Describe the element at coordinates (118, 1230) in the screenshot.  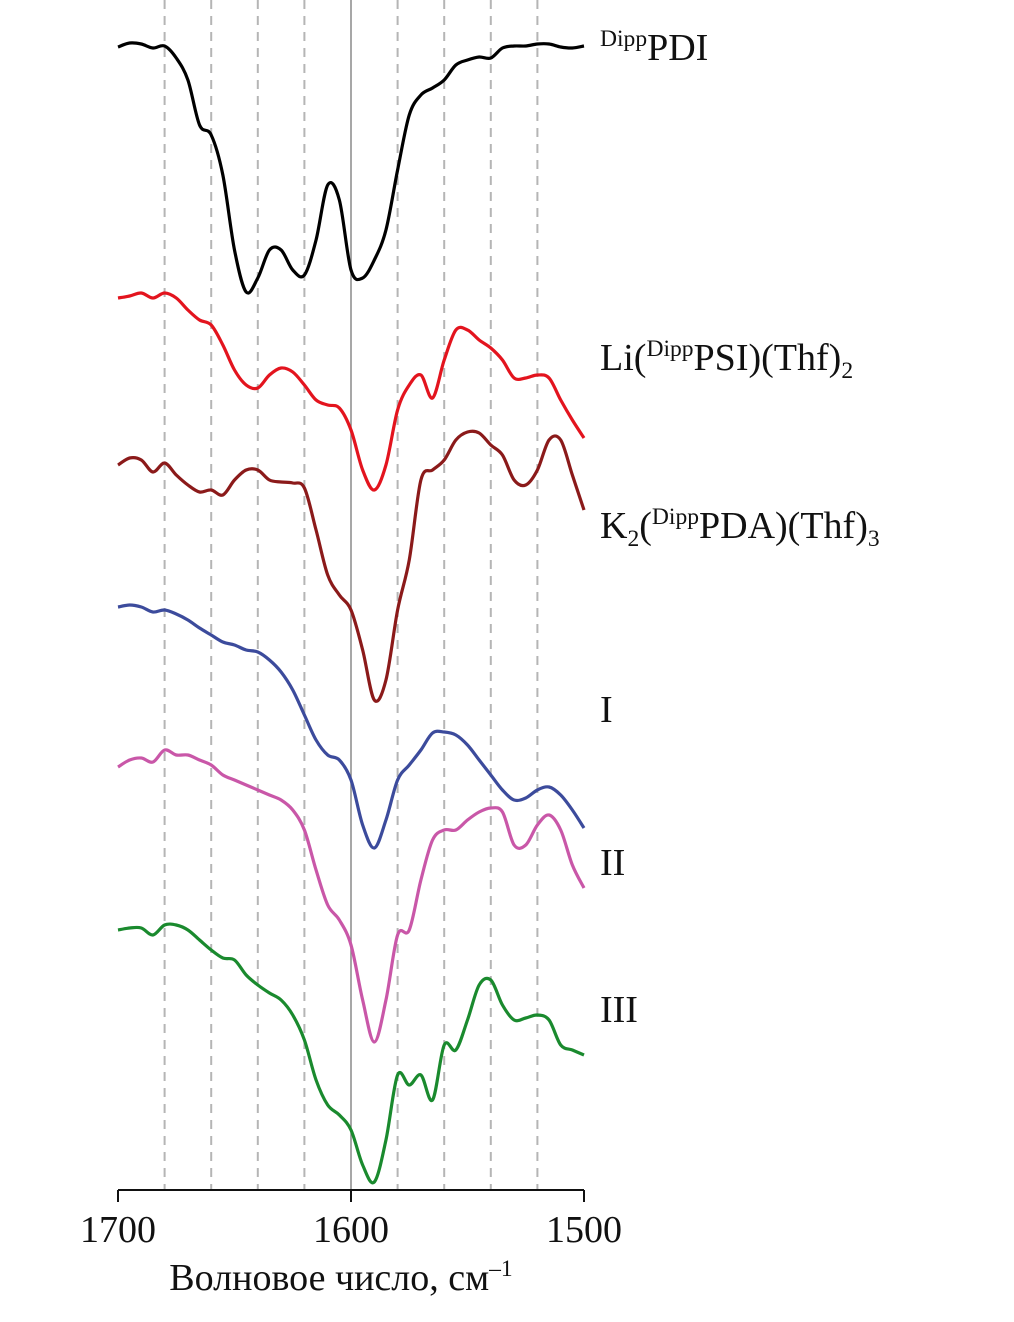
I see `x-tick-label: 1700` at that location.